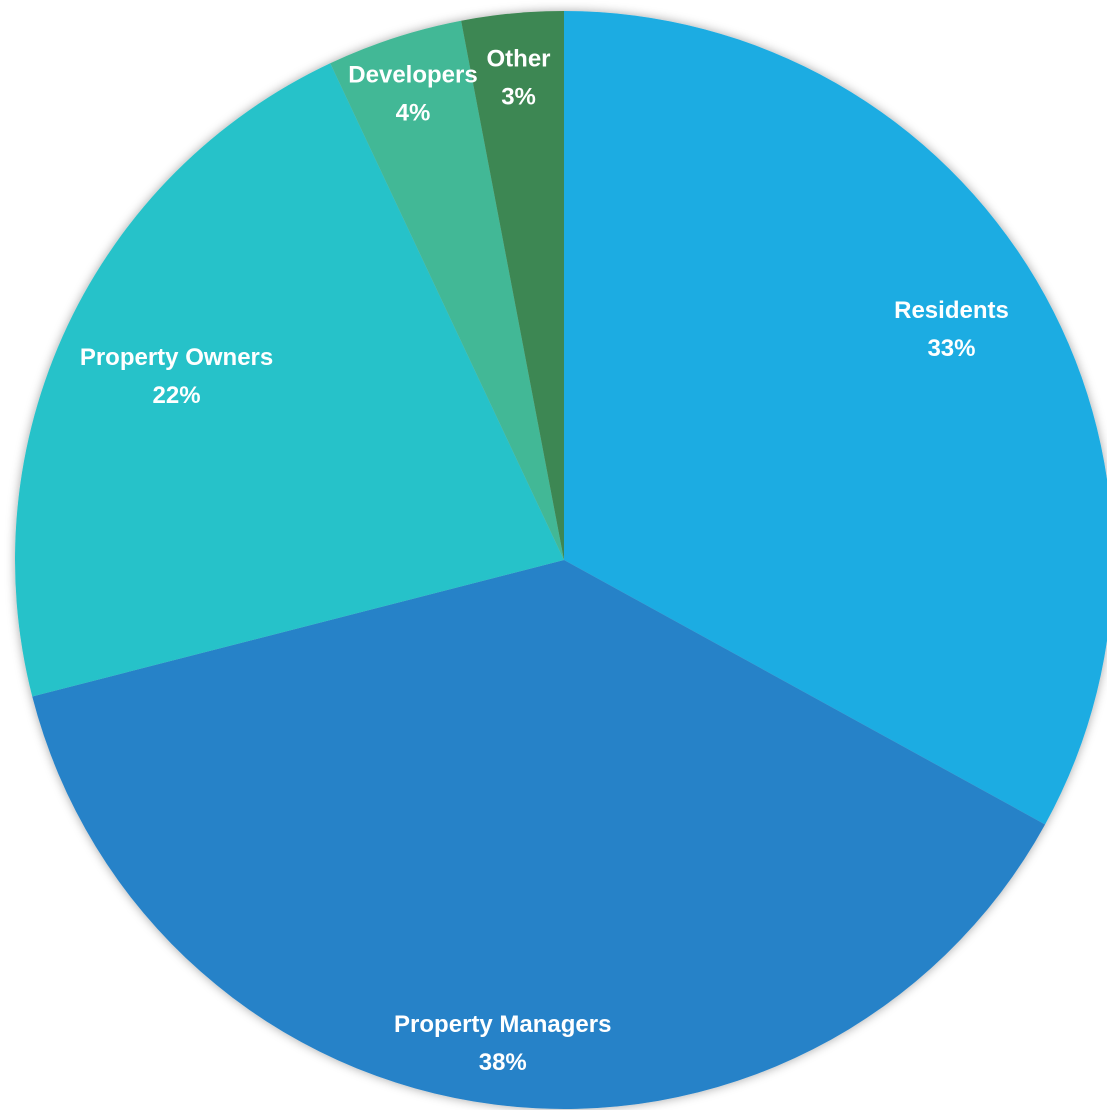  What do you see at coordinates (951, 310) in the screenshot?
I see `slice-label: Residents` at bounding box center [951, 310].